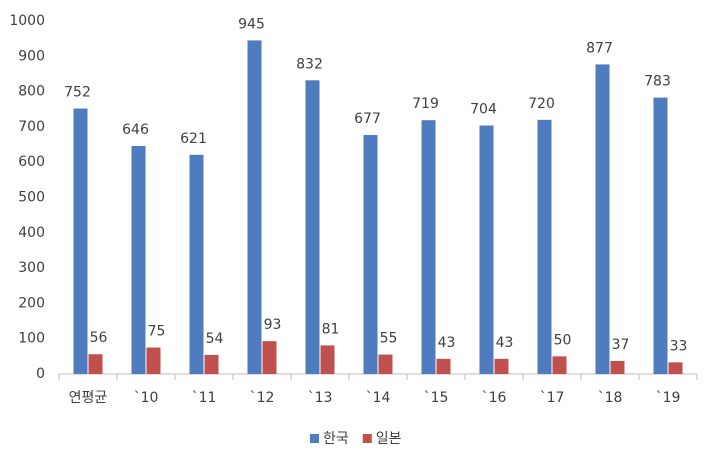 Image resolution: width=711 pixels, height=458 pixels. Describe the element at coordinates (309, 64) in the screenshot. I see `data-label: 832` at that location.